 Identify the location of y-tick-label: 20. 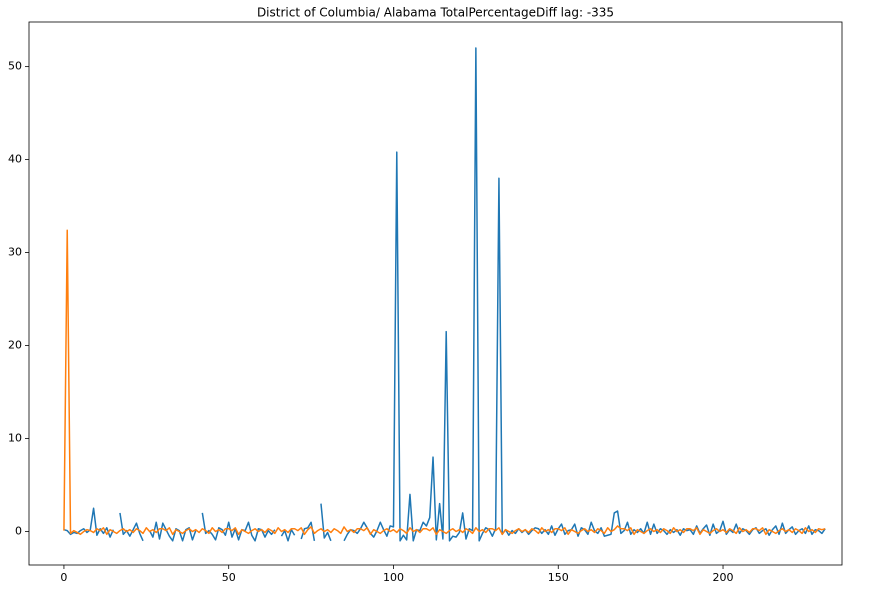
(15, 345).